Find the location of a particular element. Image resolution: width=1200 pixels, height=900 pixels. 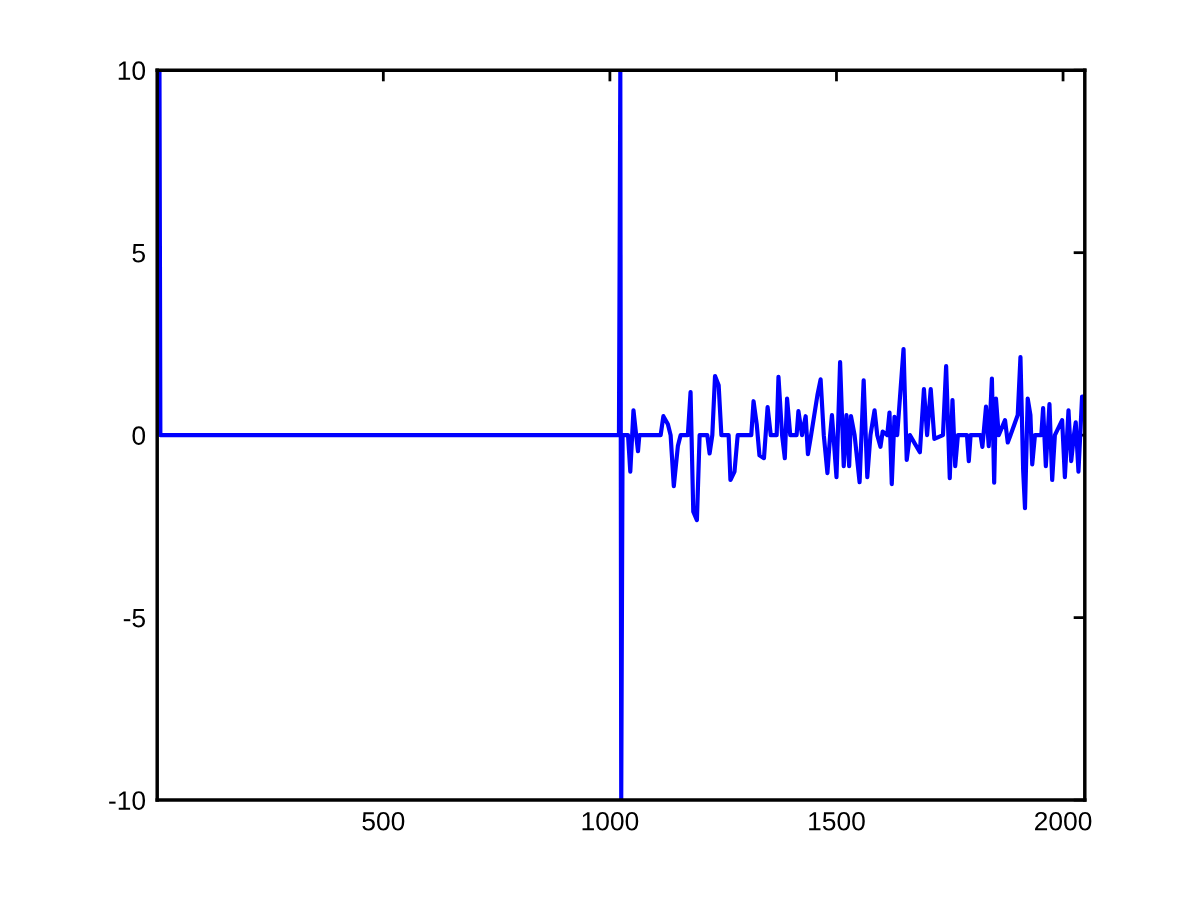

x-tick-label: 500 is located at coordinates (383, 821).